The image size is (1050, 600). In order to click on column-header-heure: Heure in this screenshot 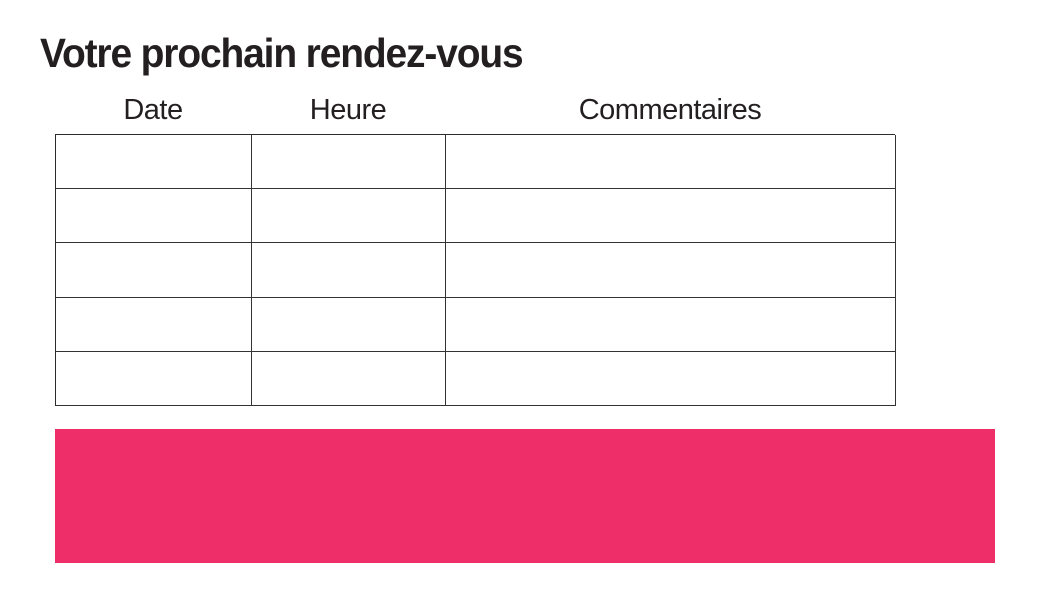, I will do `click(348, 110)`.